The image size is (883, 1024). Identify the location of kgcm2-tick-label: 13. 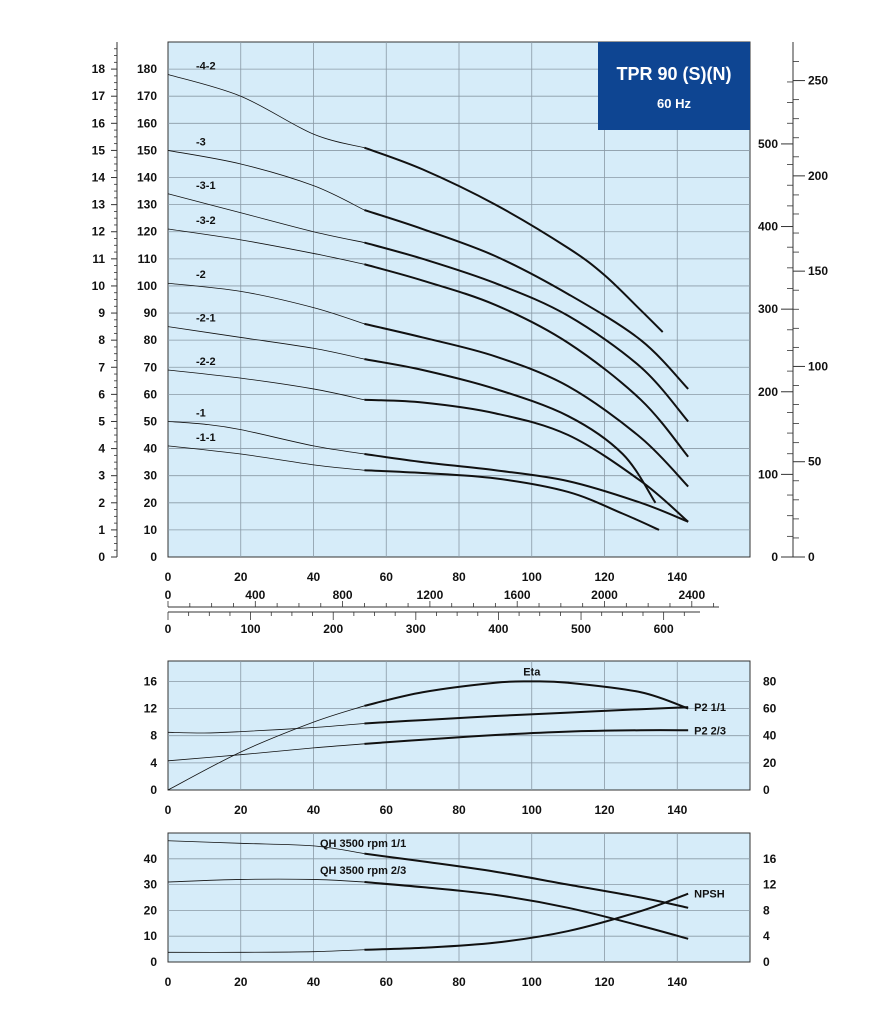
(99, 205).